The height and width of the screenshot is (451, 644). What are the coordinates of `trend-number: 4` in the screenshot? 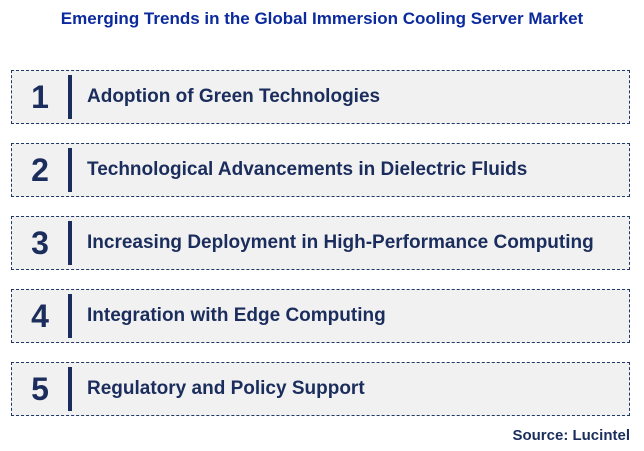 It's located at (40, 316).